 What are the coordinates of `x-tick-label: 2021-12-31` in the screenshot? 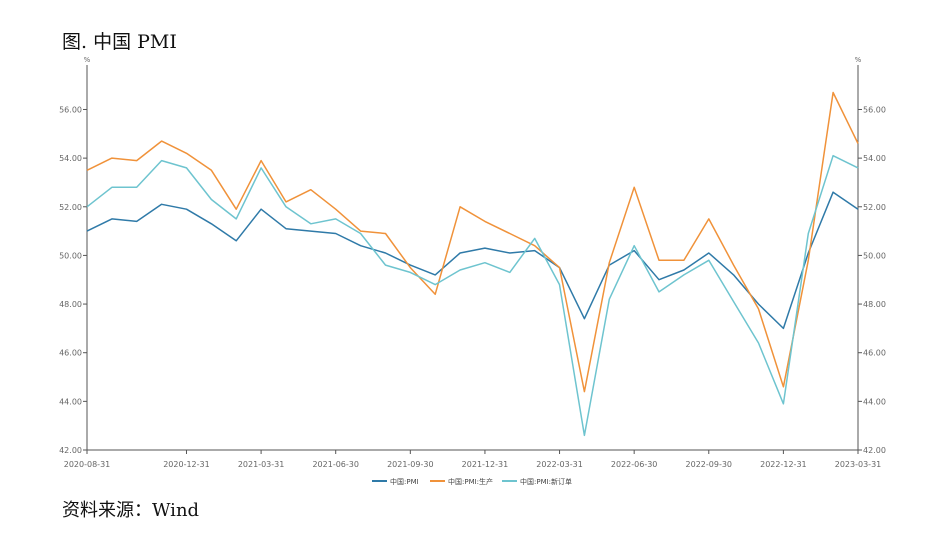 It's located at (485, 464).